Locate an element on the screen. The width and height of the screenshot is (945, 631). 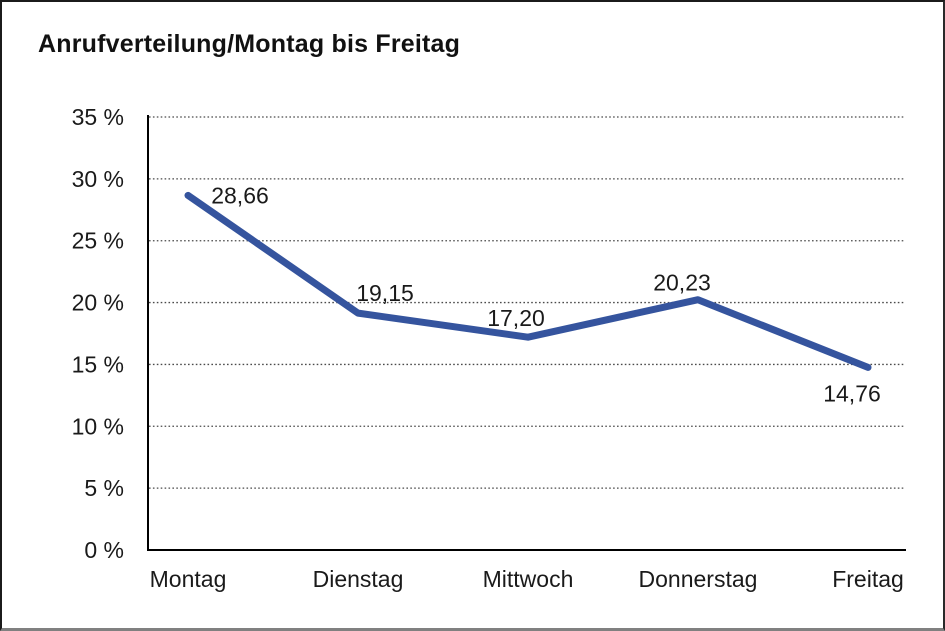
y-tick-label: 10 % is located at coordinates (98, 426).